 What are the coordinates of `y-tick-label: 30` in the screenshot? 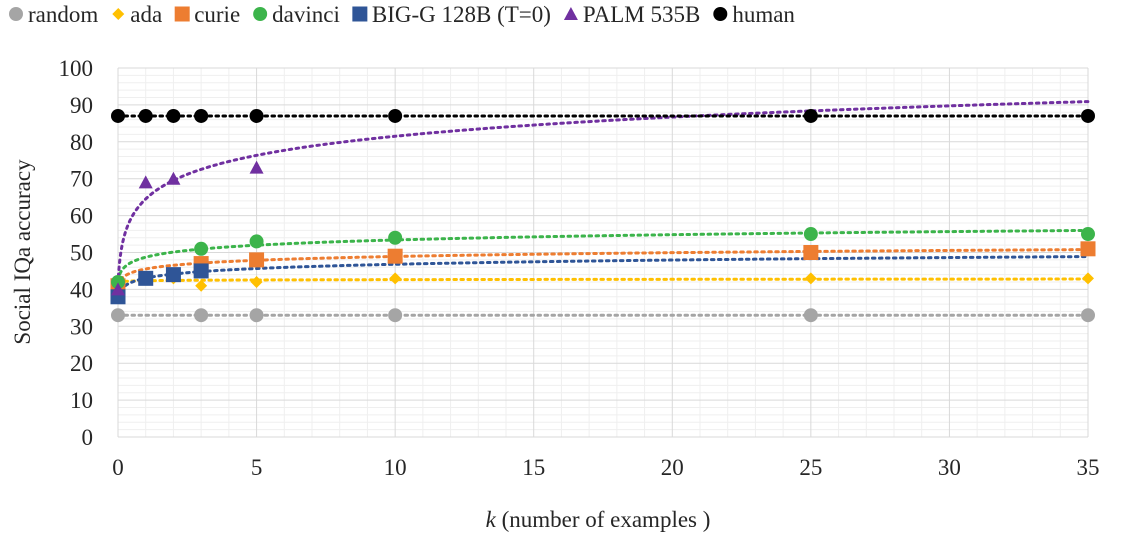 It's located at (81, 326).